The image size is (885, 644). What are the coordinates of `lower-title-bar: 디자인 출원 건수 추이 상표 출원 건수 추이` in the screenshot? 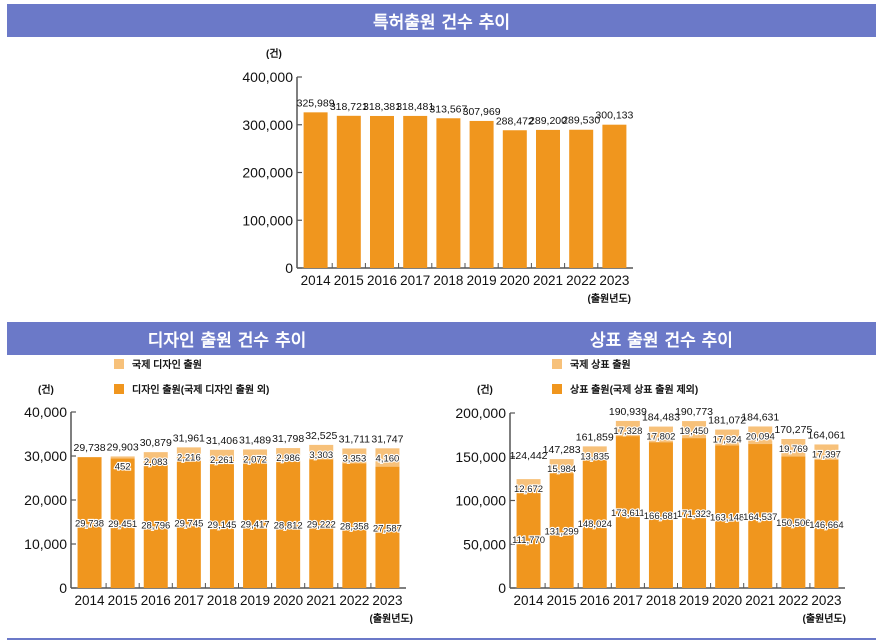 It's located at (441, 338).